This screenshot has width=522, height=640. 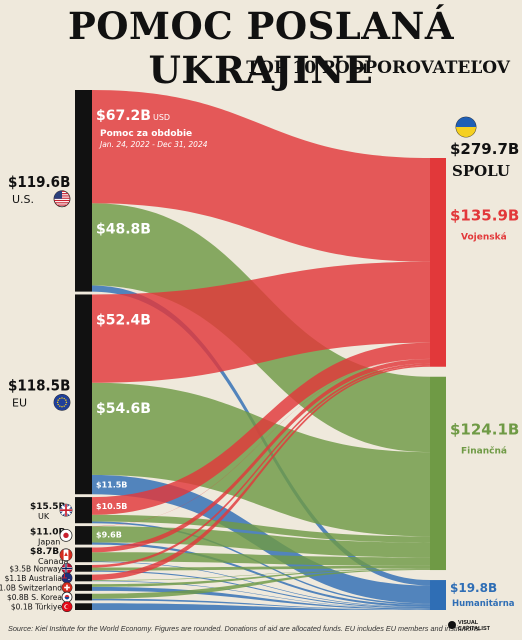 I want to click on donor-label-s-korea: $0.8B S. Korea, so click(x=34, y=597).